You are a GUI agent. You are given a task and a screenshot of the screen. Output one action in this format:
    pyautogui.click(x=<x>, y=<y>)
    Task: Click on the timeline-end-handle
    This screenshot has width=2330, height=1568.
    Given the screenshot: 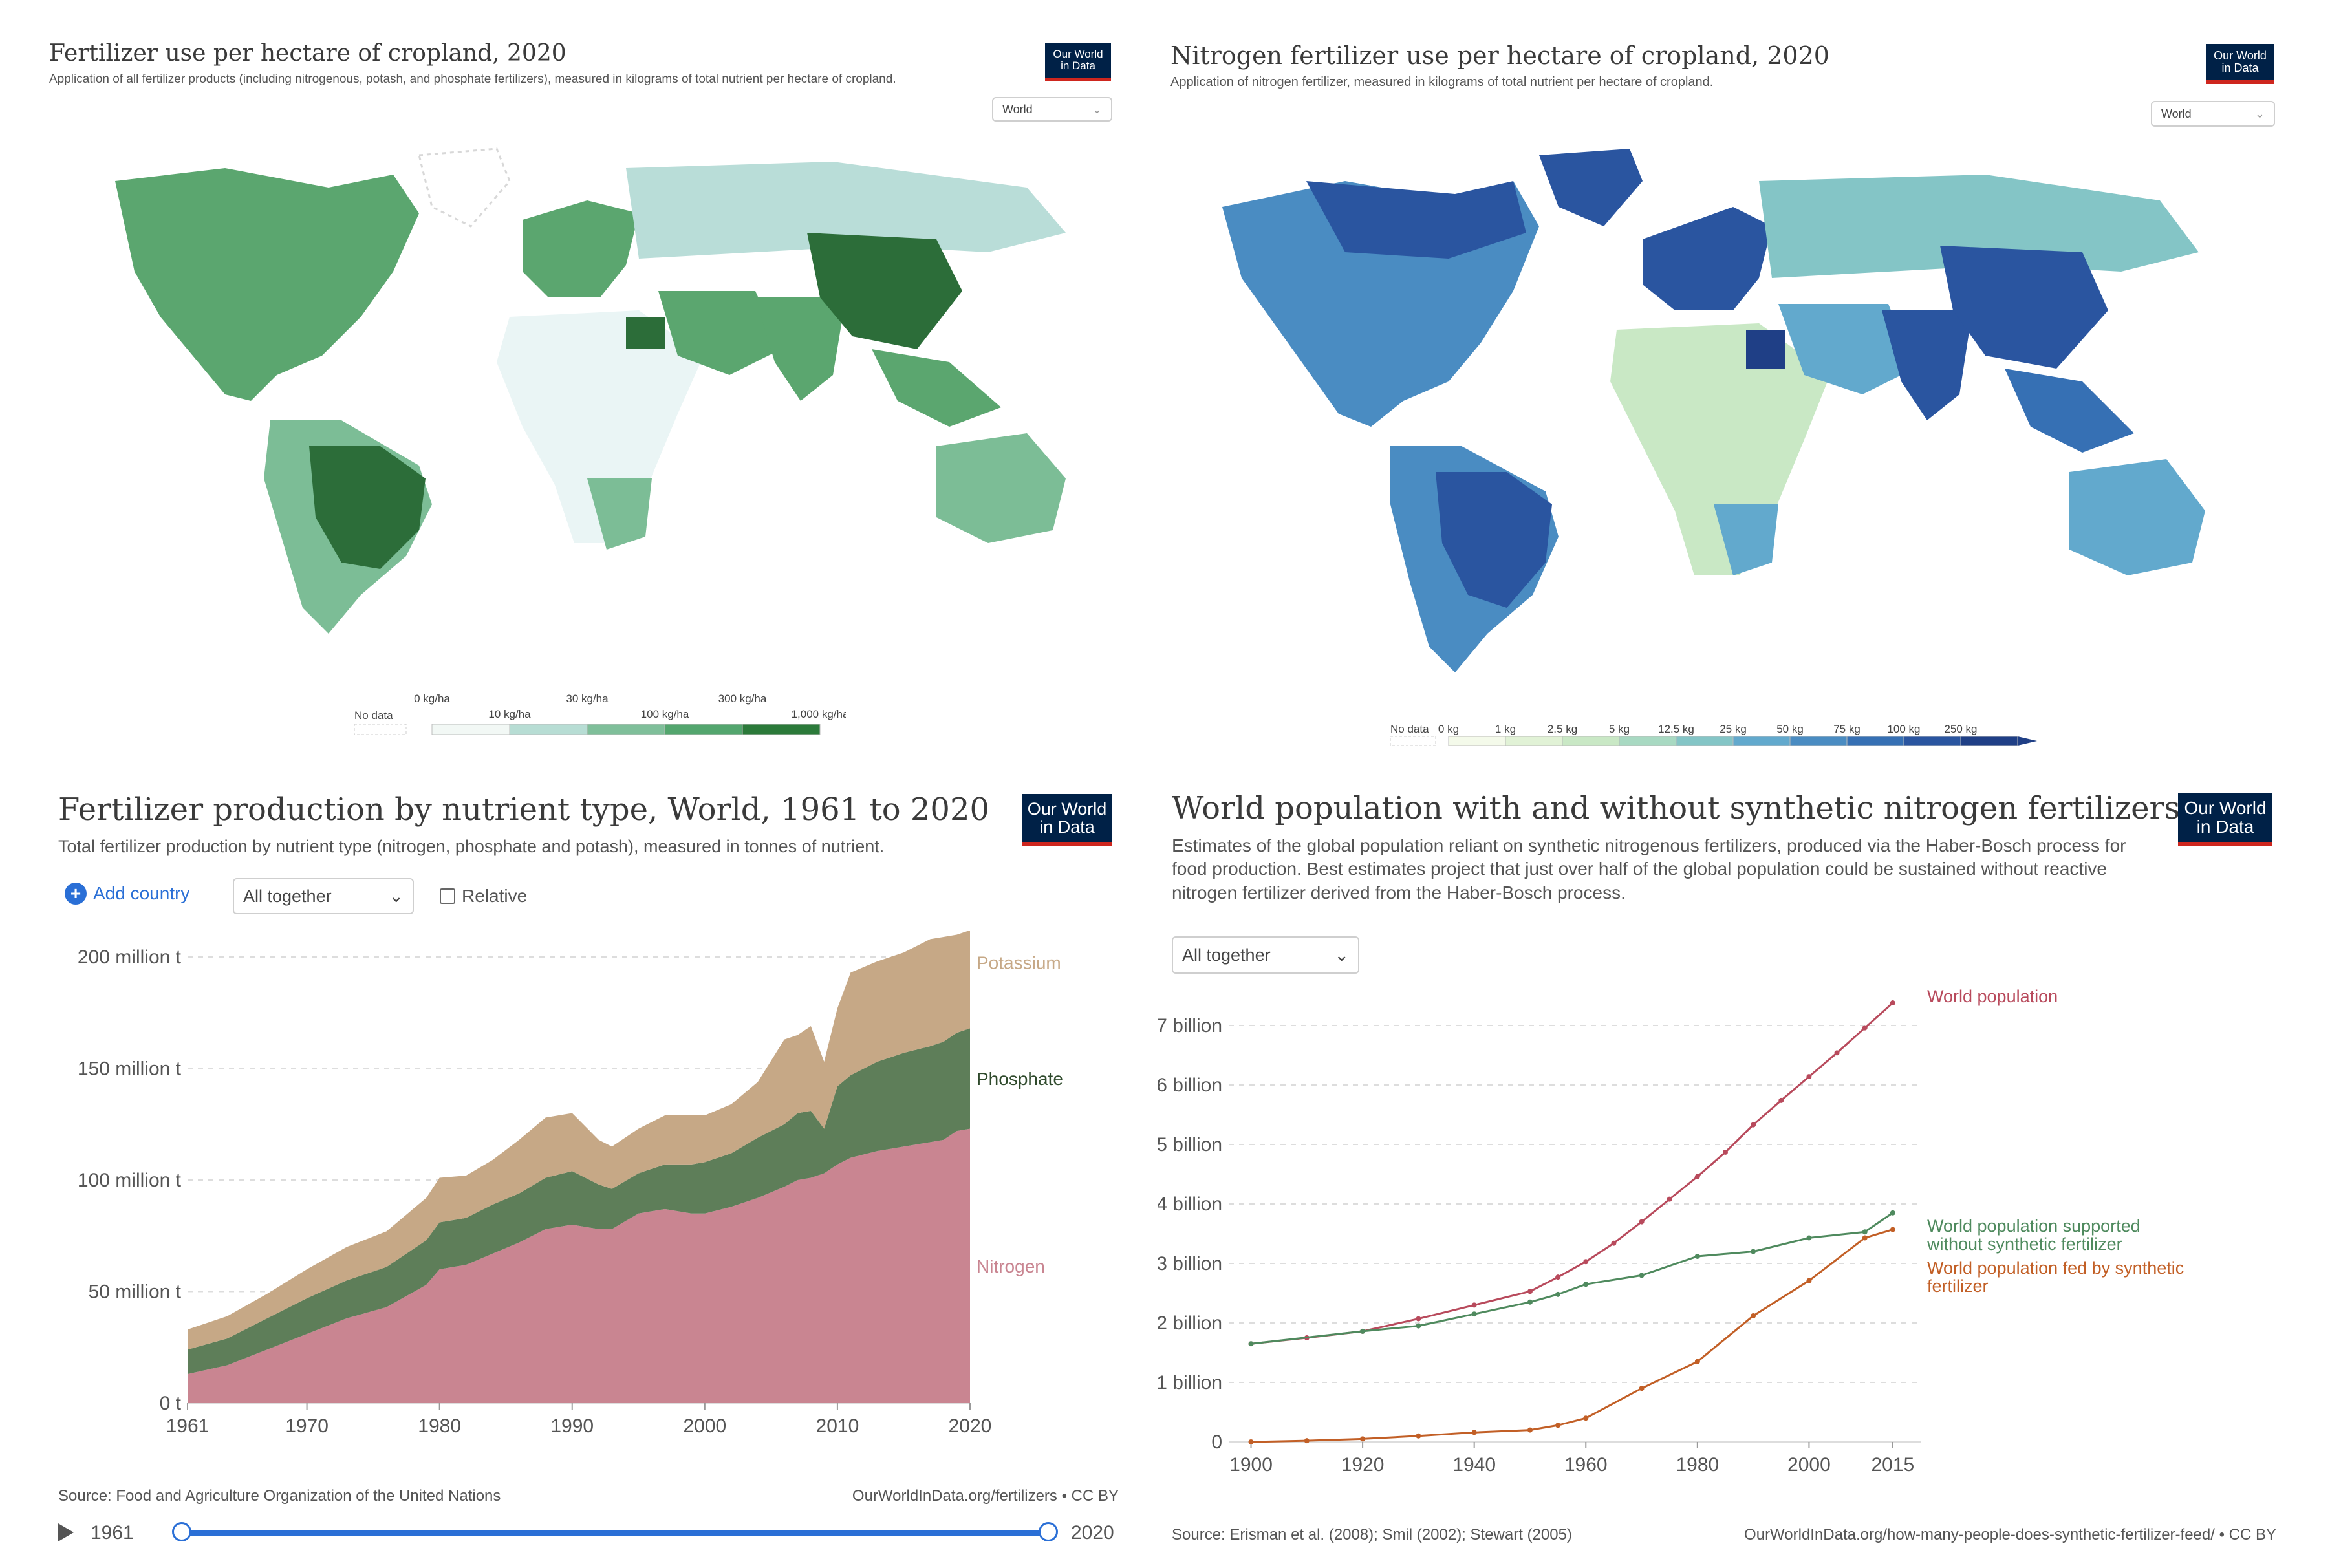 What is the action you would take?
    pyautogui.click(x=1048, y=1531)
    